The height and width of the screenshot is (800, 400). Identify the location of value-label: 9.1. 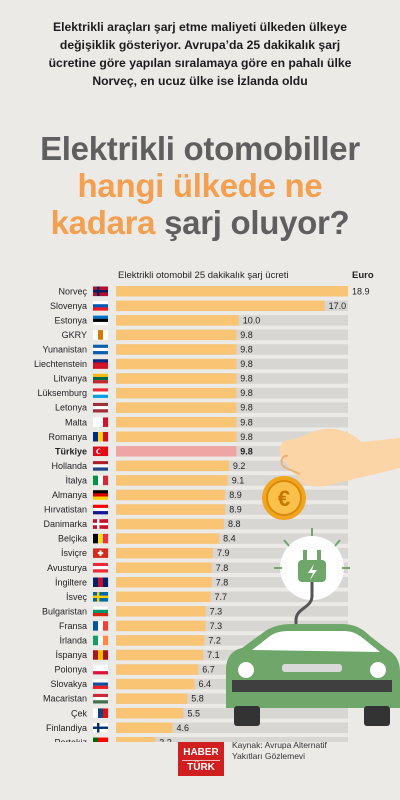
(238, 480).